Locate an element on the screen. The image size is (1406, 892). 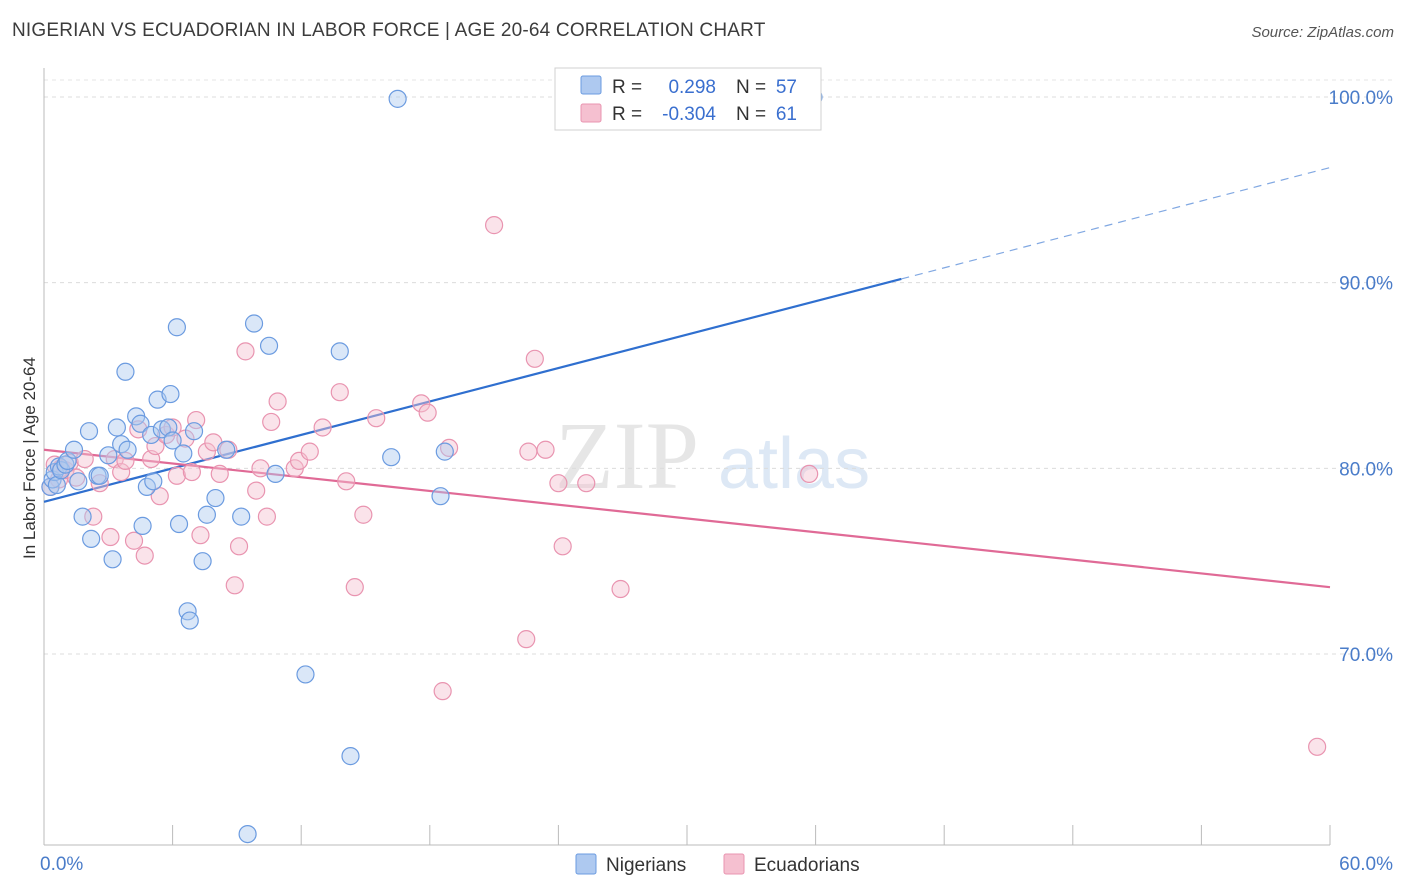
legend-r-label-1: R = is located at coordinates (627, 87).